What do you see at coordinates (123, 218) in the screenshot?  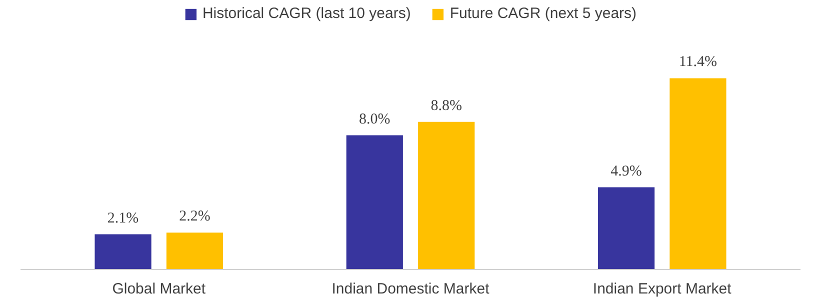 I see `data-label: 2.1%` at bounding box center [123, 218].